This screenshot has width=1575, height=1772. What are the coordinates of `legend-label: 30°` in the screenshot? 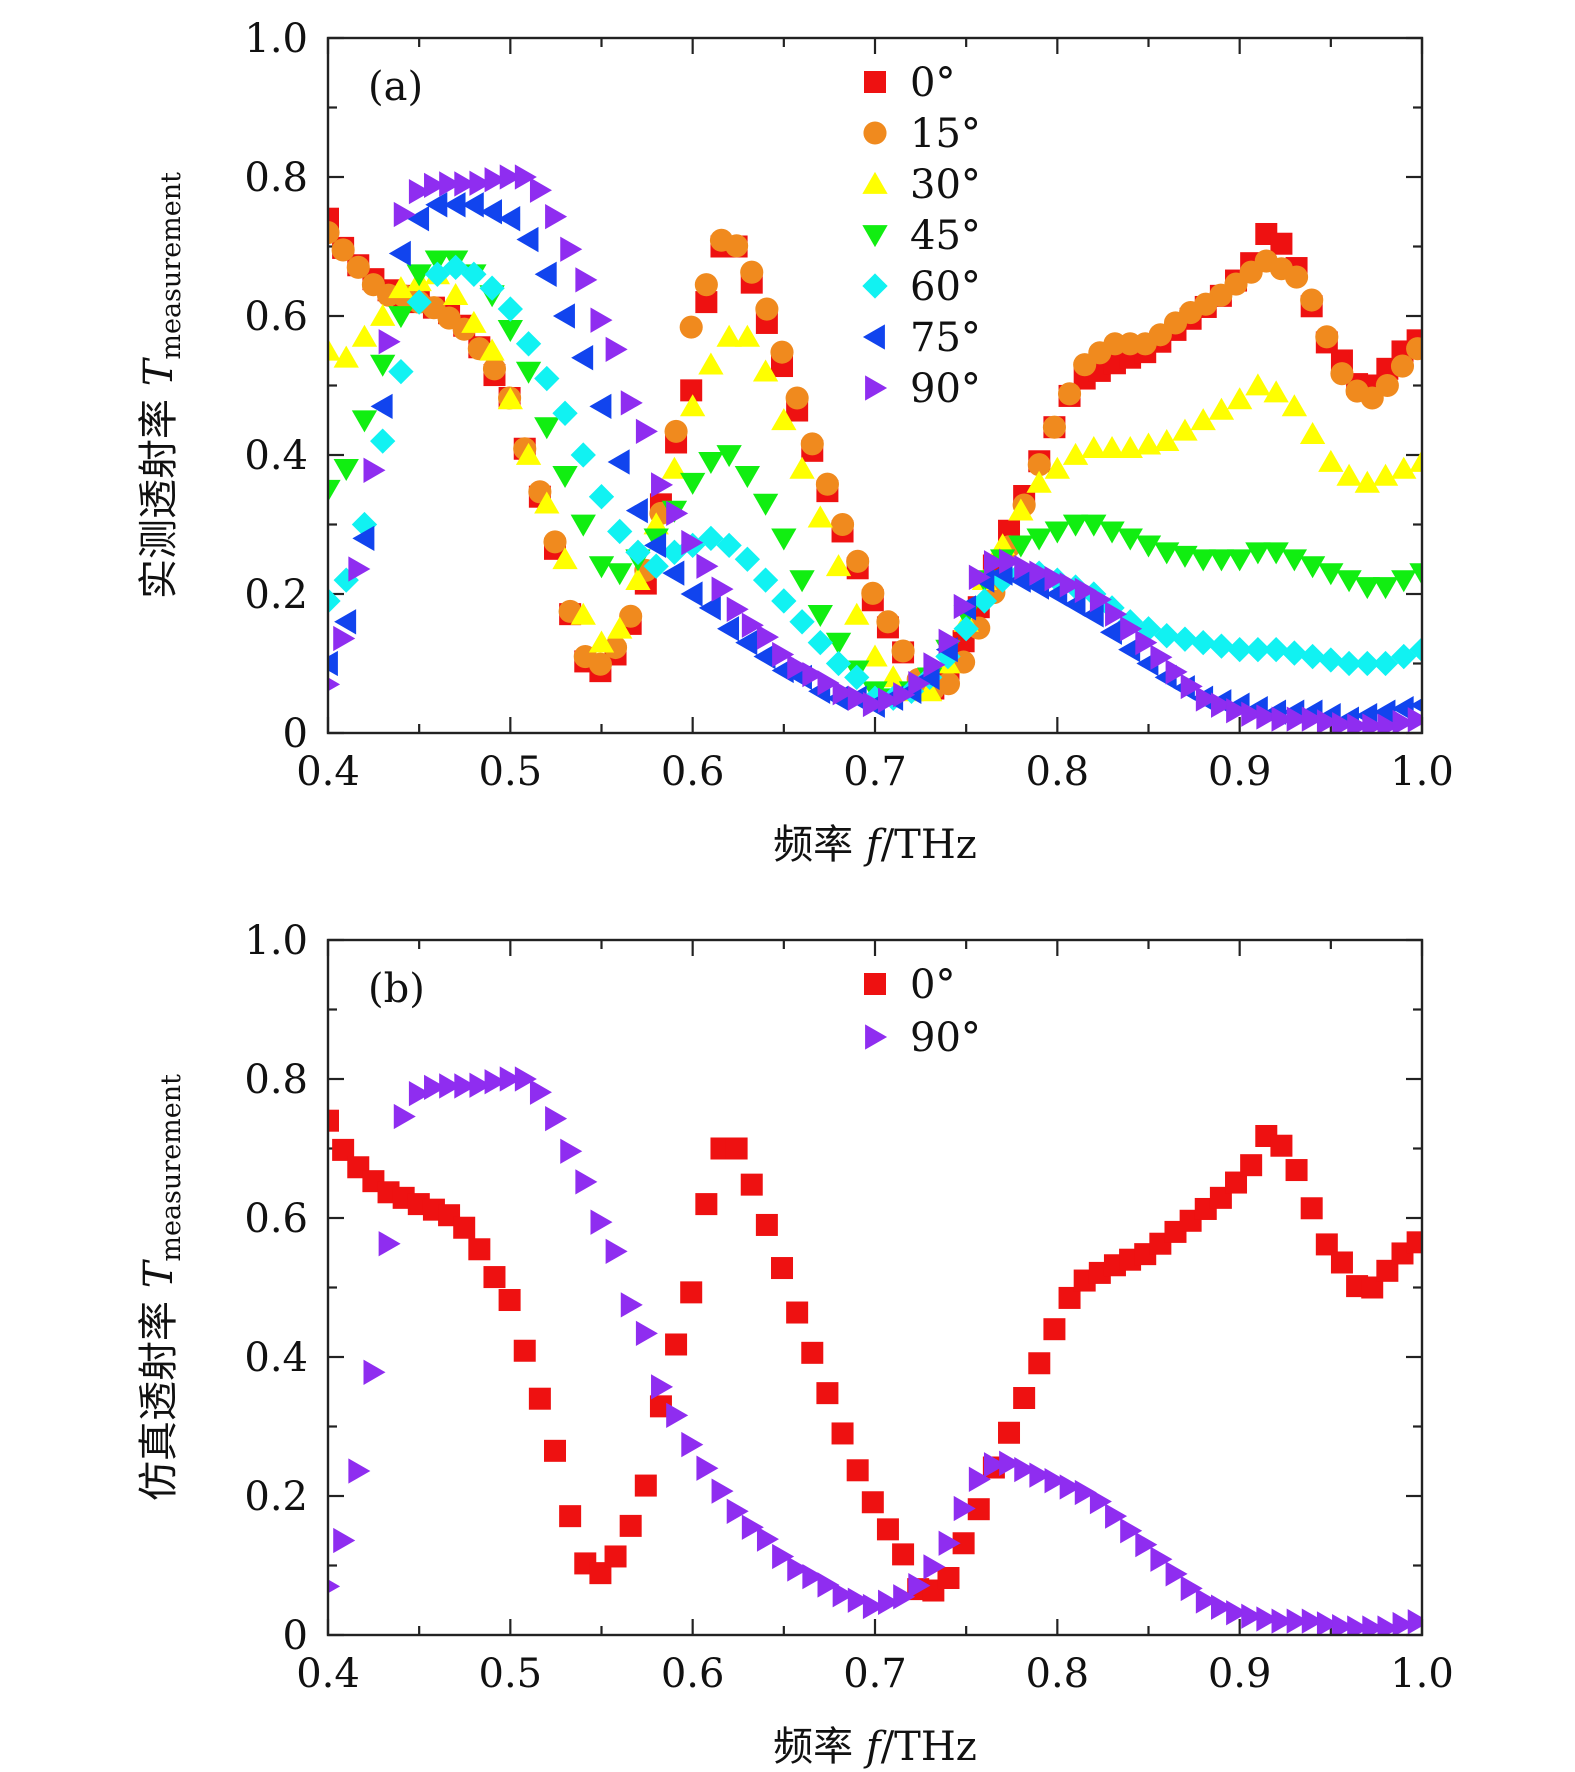 It's located at (945, 185).